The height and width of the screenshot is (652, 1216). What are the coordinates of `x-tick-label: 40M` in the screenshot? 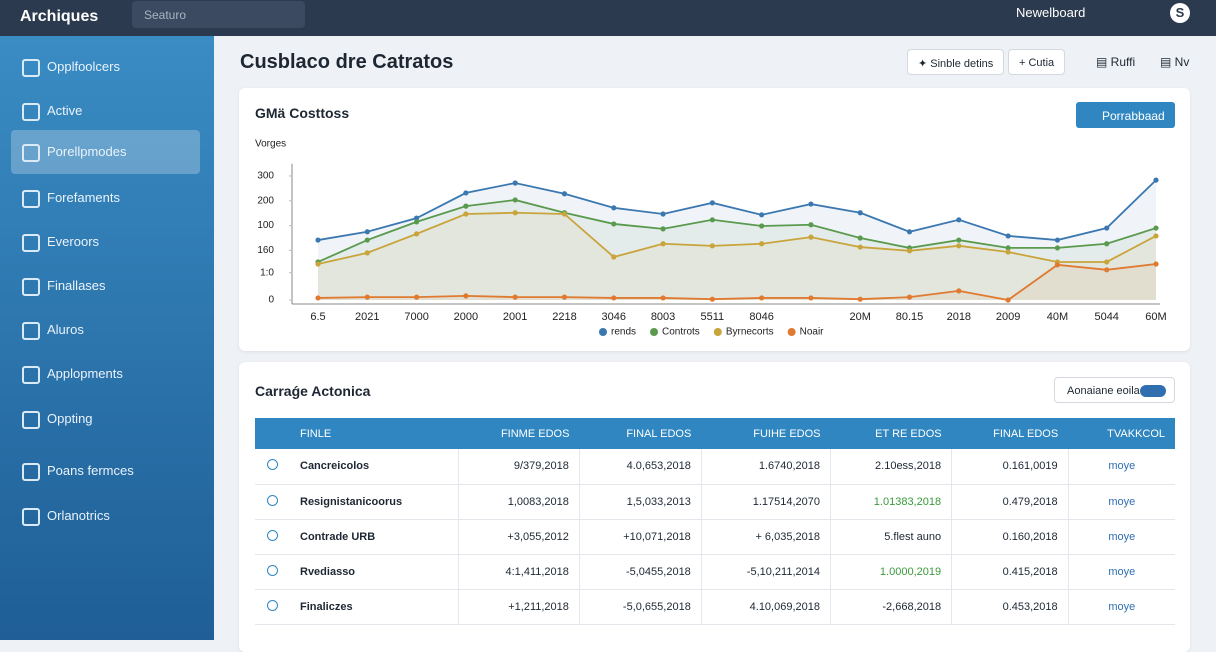 It's located at (1057, 317).